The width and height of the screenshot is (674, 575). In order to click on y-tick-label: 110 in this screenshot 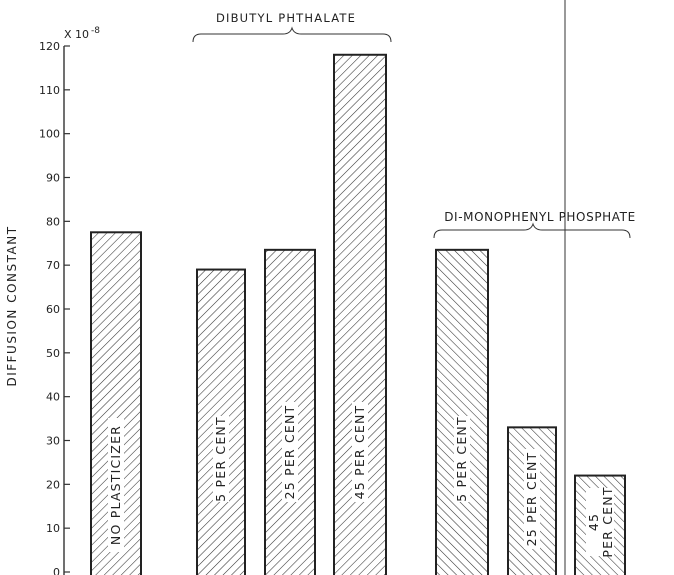, I will do `click(49, 90)`.